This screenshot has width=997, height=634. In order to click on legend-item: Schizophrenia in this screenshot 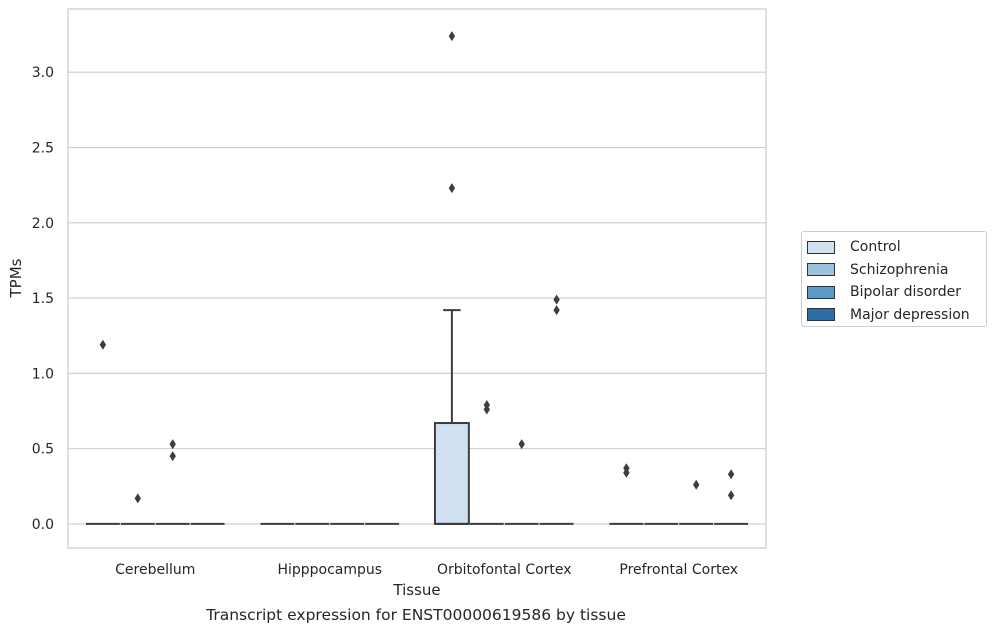, I will do `click(896, 270)`.